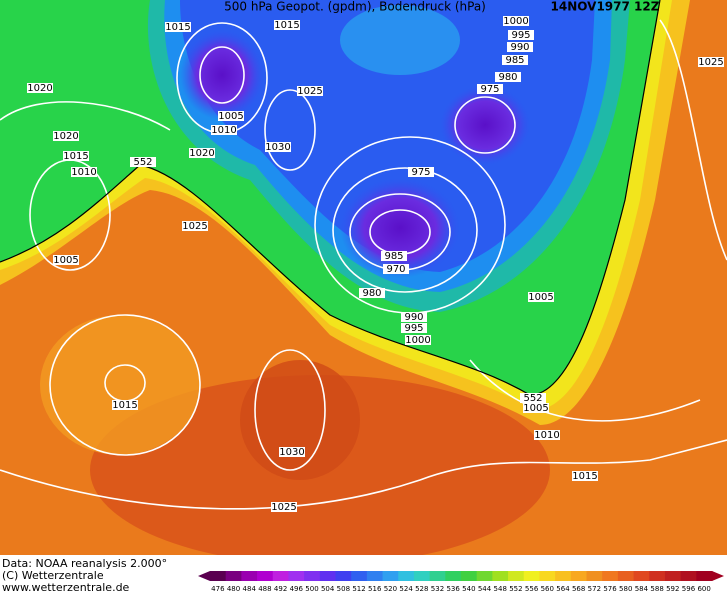 This screenshot has width=727, height=597. Describe the element at coordinates (453, 589) in the screenshot. I see `colorbar-label: 536` at that location.